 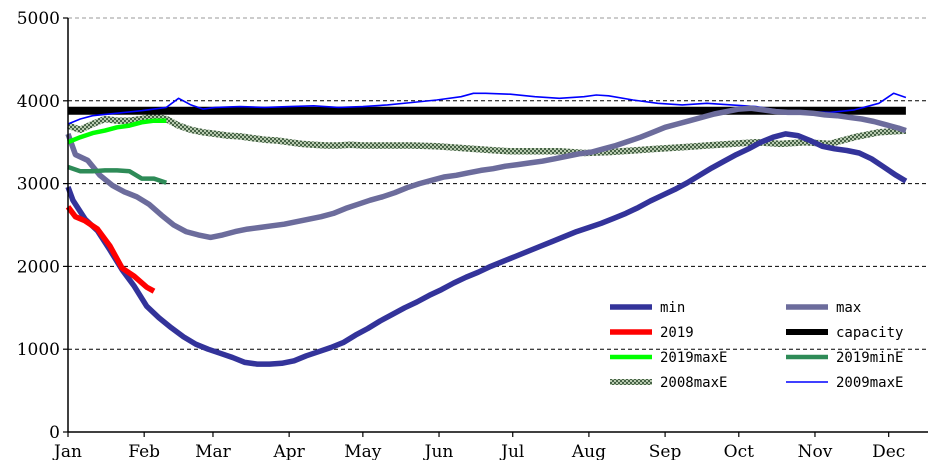 What do you see at coordinates (486, 135) in the screenshot?
I see `series-line-2008maxe` at bounding box center [486, 135].